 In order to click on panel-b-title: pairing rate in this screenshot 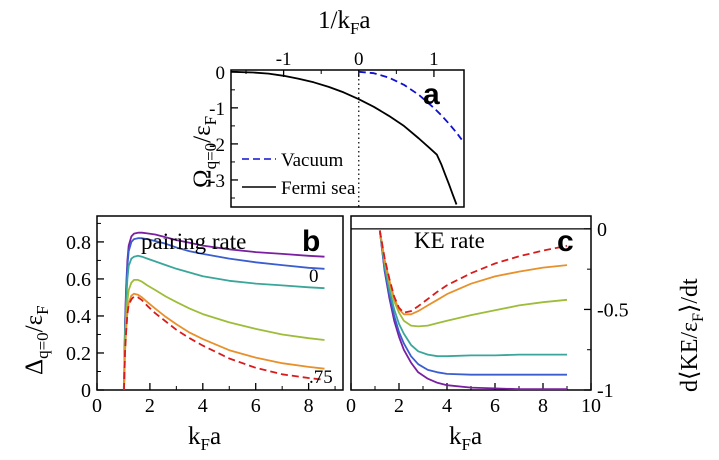, I will do `click(193, 241)`.